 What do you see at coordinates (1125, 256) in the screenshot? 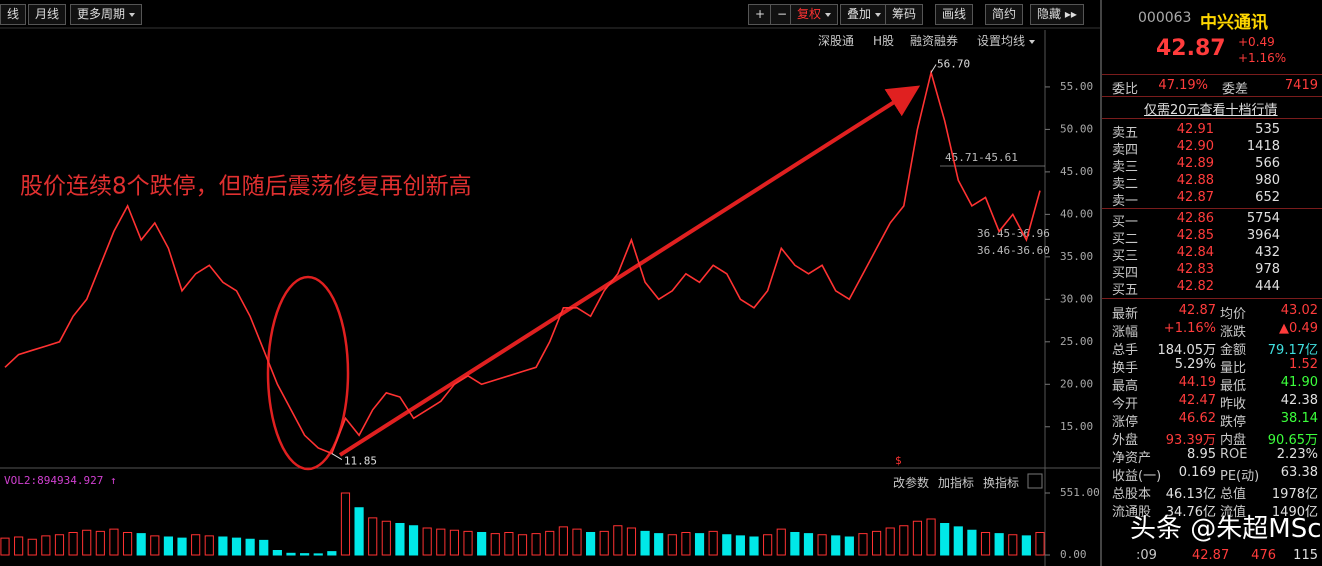
I see `book-label: 买三` at bounding box center [1125, 256].